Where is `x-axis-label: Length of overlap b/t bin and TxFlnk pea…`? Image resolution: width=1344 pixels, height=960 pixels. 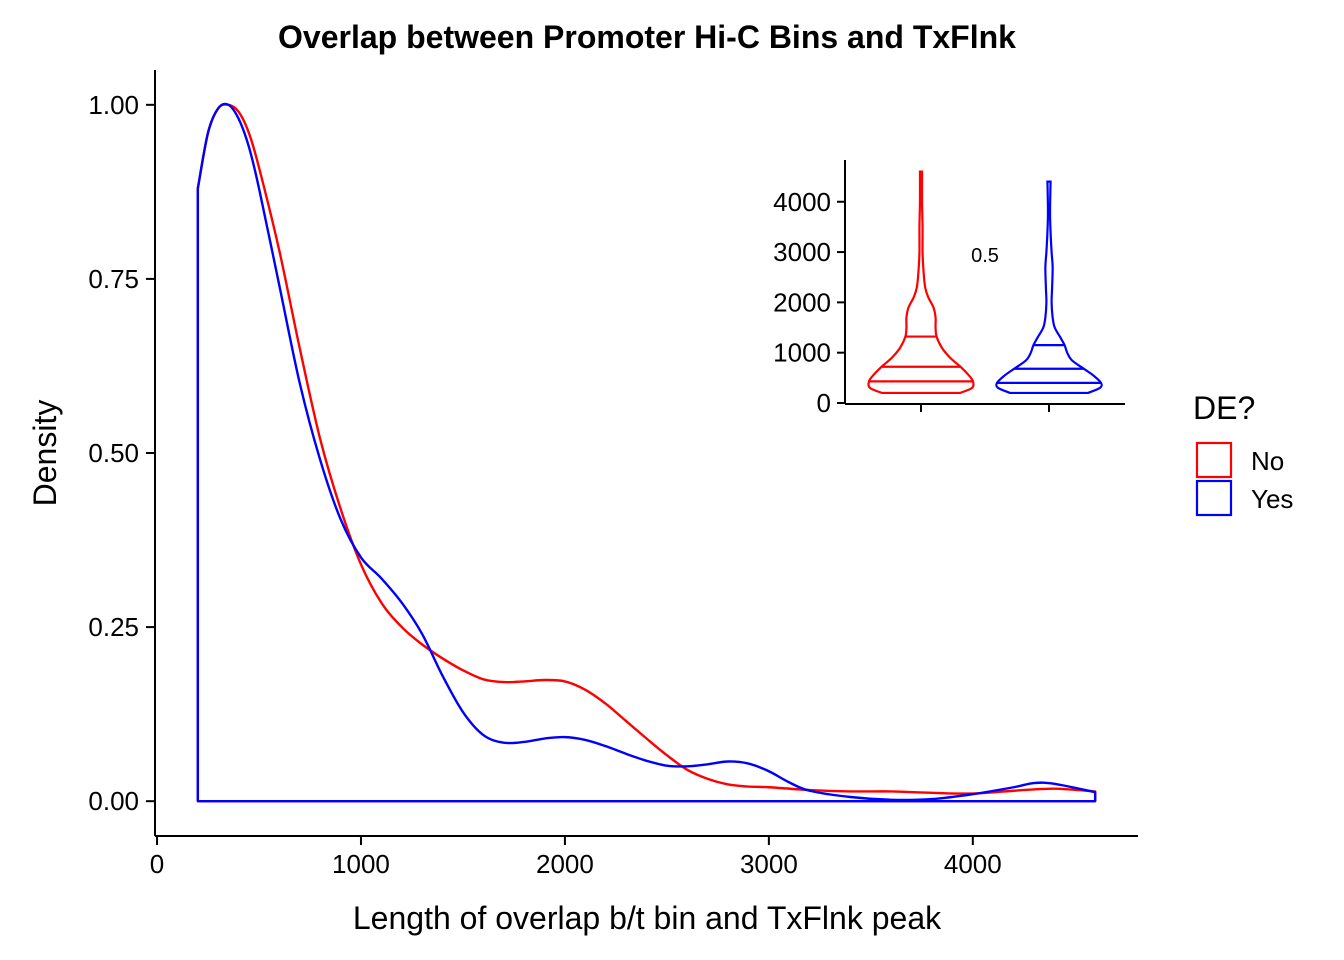 x-axis-label: Length of overlap b/t bin and TxFlnk pea… is located at coordinates (647, 918).